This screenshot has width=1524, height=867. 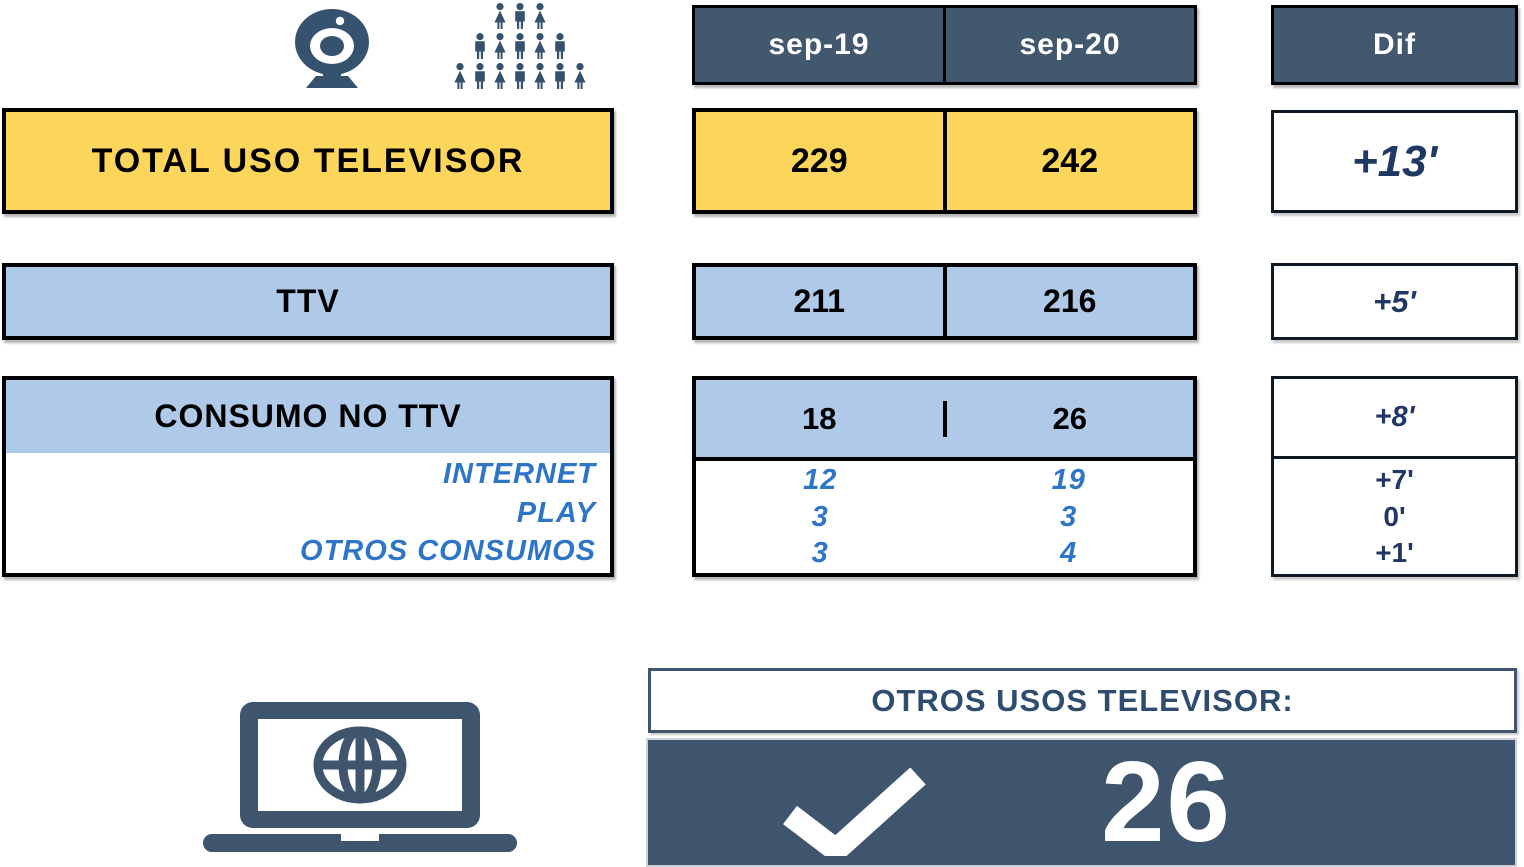 What do you see at coordinates (821, 301) in the screenshot?
I see `ttv-sep19-value: 211` at bounding box center [821, 301].